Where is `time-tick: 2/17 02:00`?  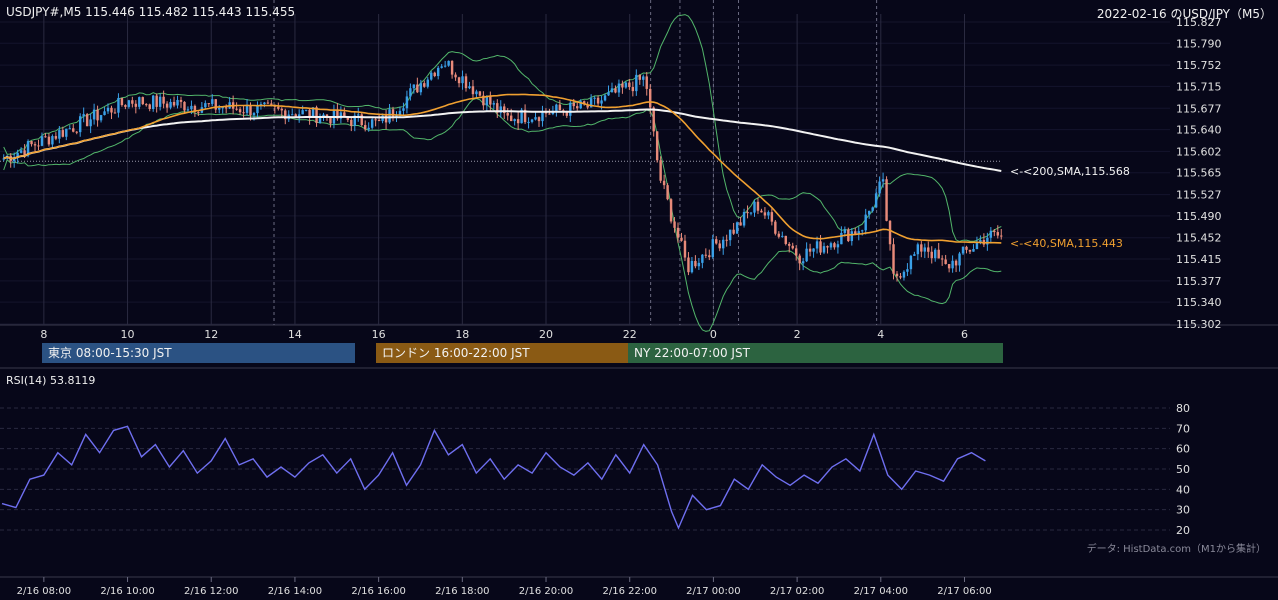 time-tick: 2/17 02:00 is located at coordinates (797, 591).